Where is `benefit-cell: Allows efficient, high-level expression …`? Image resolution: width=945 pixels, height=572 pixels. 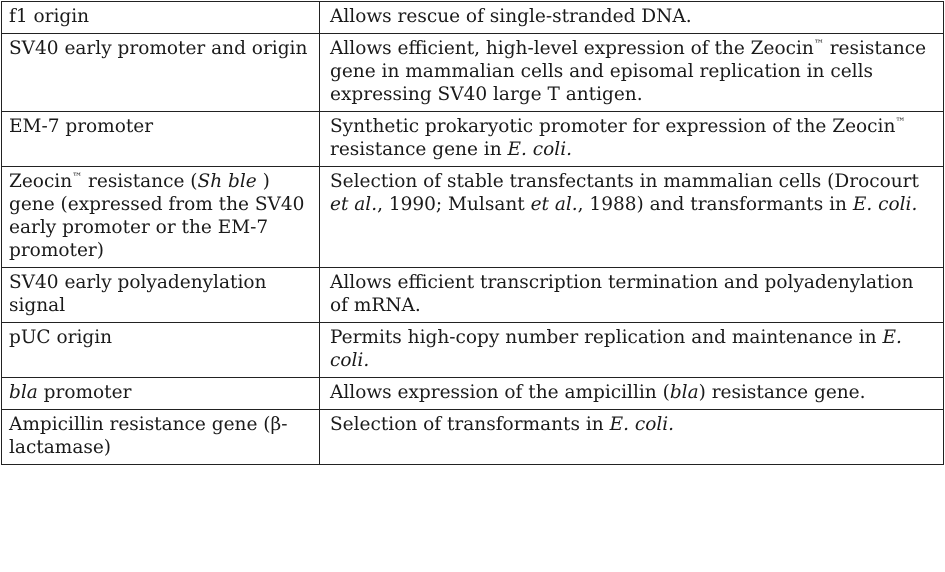 benefit-cell: Allows efficient, high-level expression … is located at coordinates (631, 72).